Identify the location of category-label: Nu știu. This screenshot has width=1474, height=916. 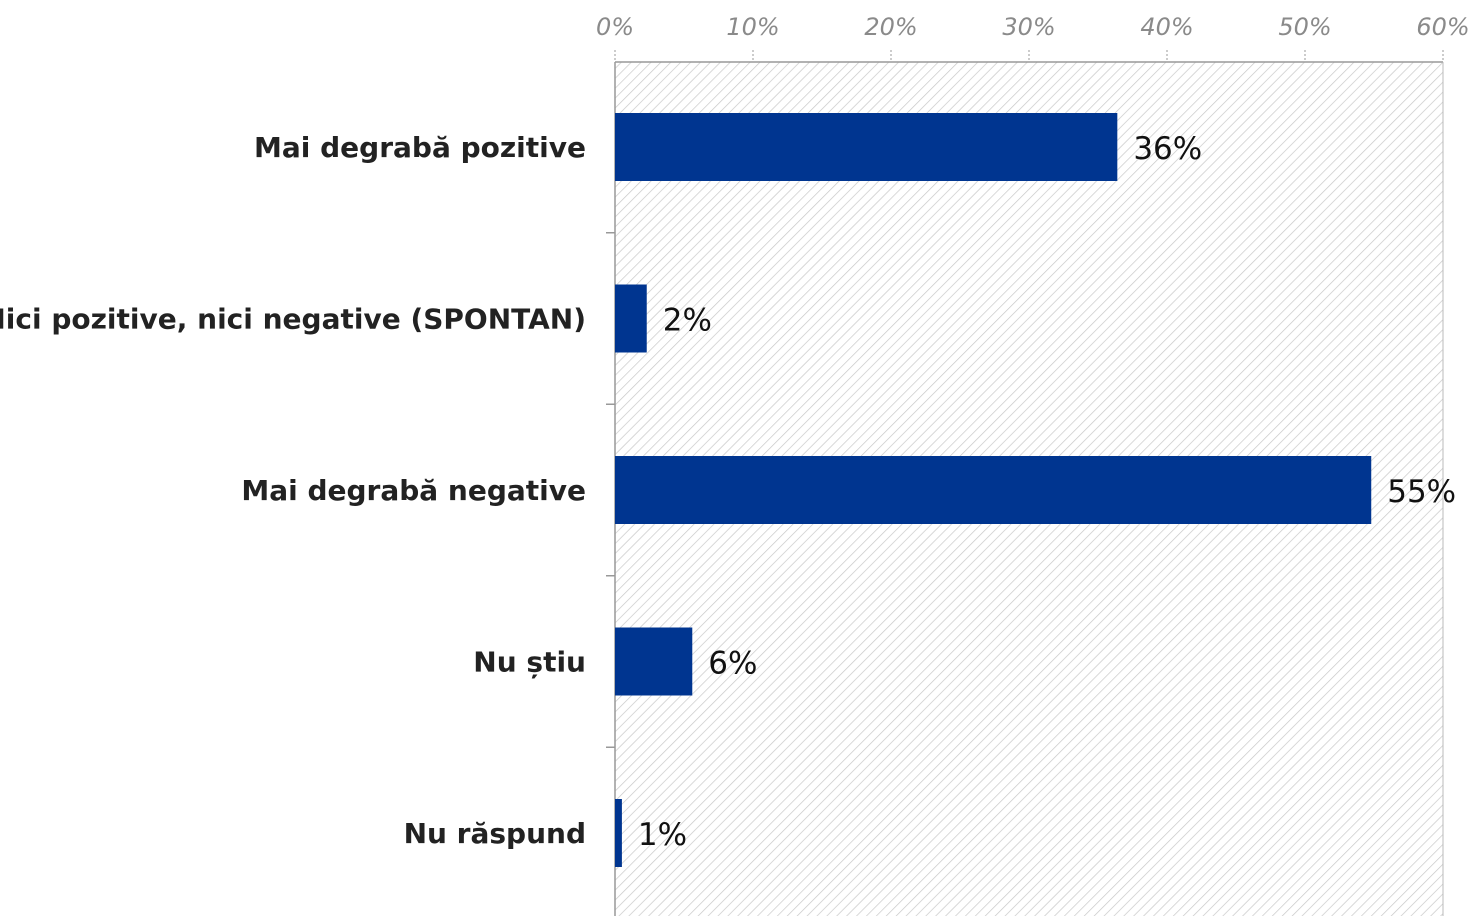
(529, 662).